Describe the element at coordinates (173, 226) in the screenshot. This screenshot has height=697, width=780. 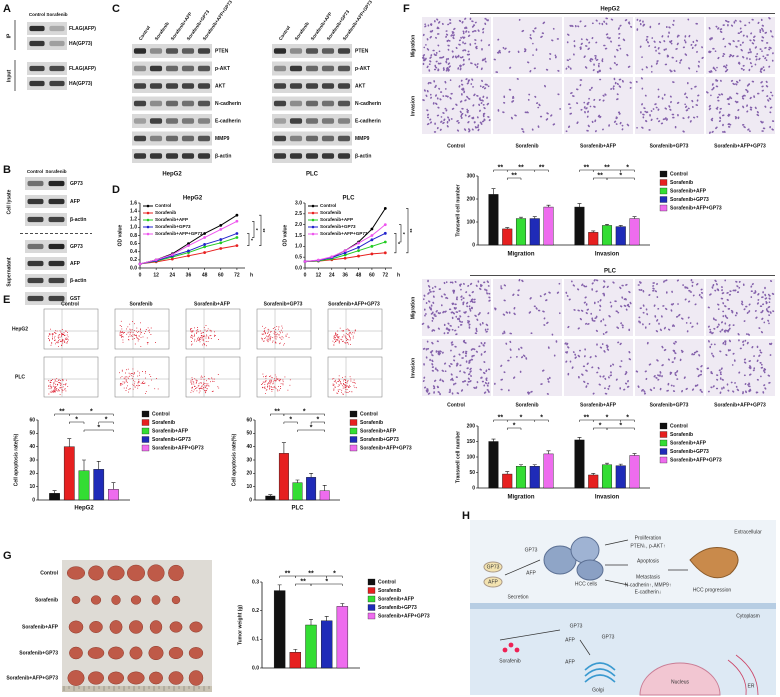
I see `legend-label: Sorafenib+GP73` at that location.